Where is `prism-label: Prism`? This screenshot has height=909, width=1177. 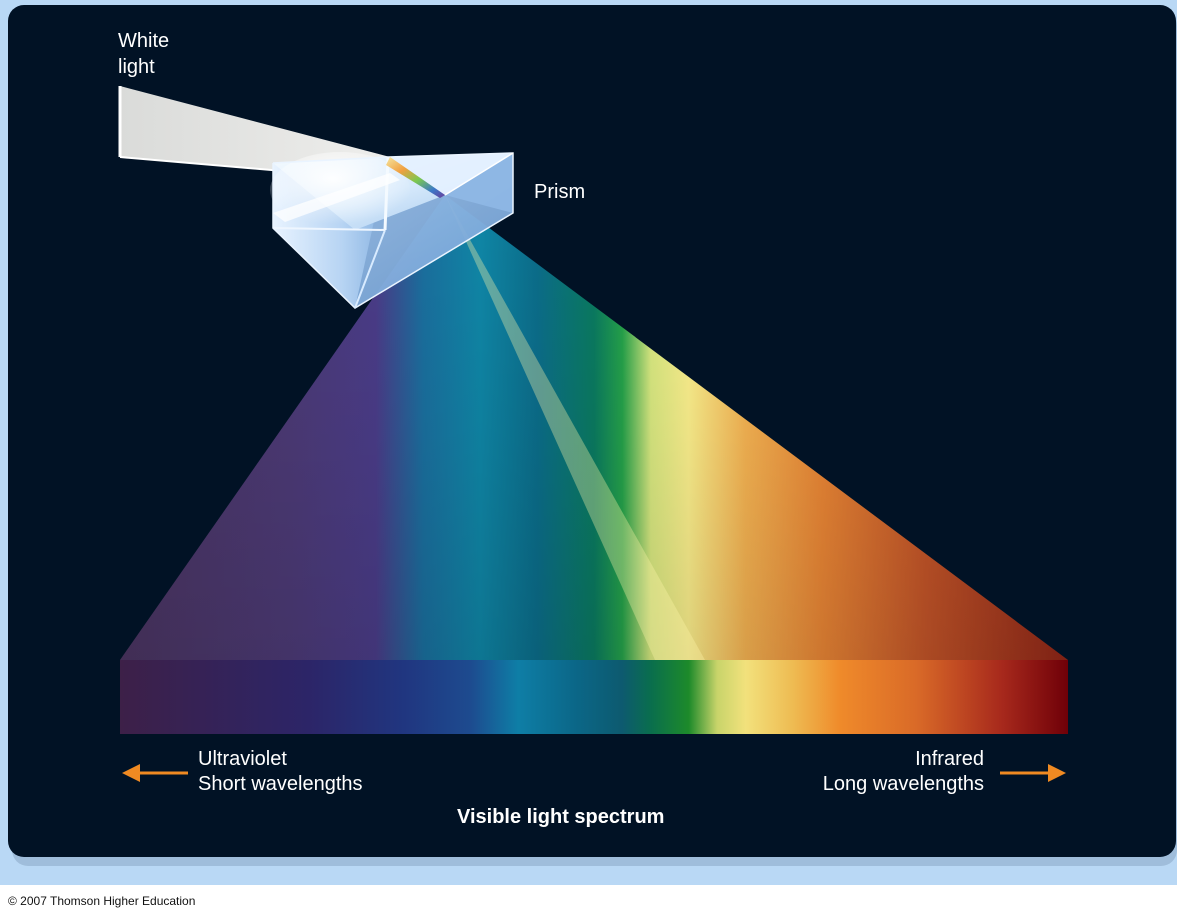 prism-label: Prism is located at coordinates (559, 192).